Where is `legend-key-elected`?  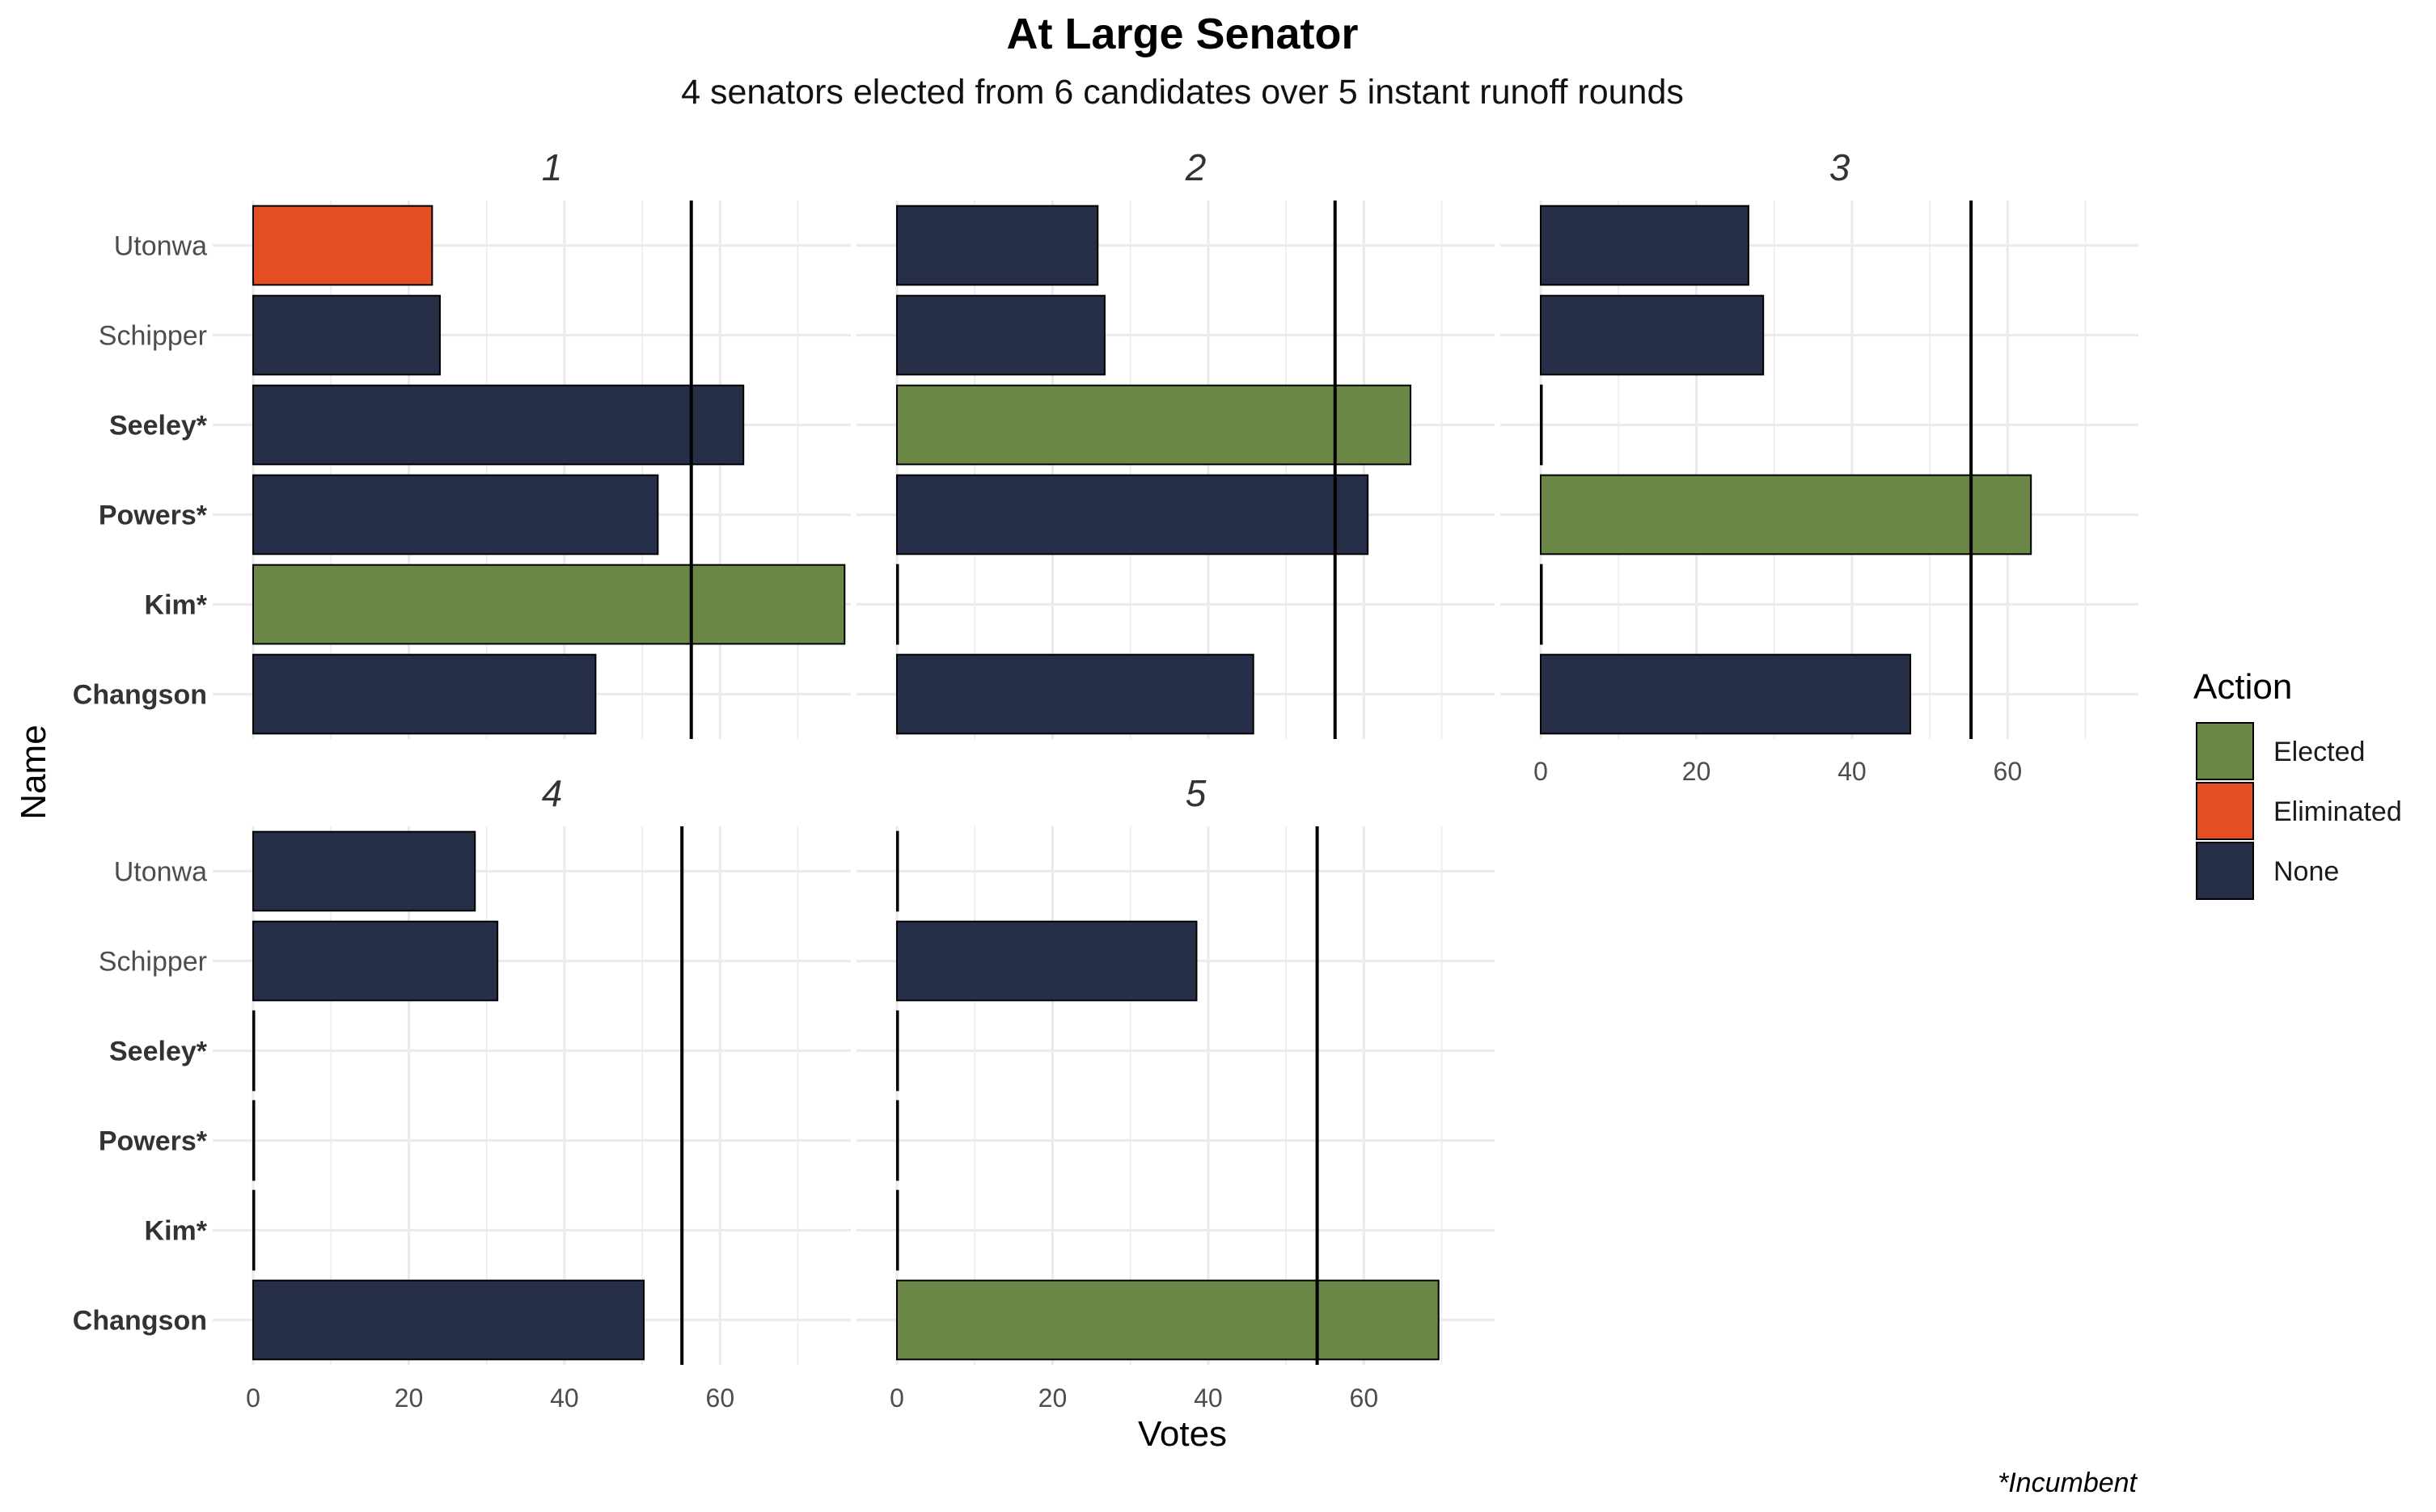 legend-key-elected is located at coordinates (2225, 751).